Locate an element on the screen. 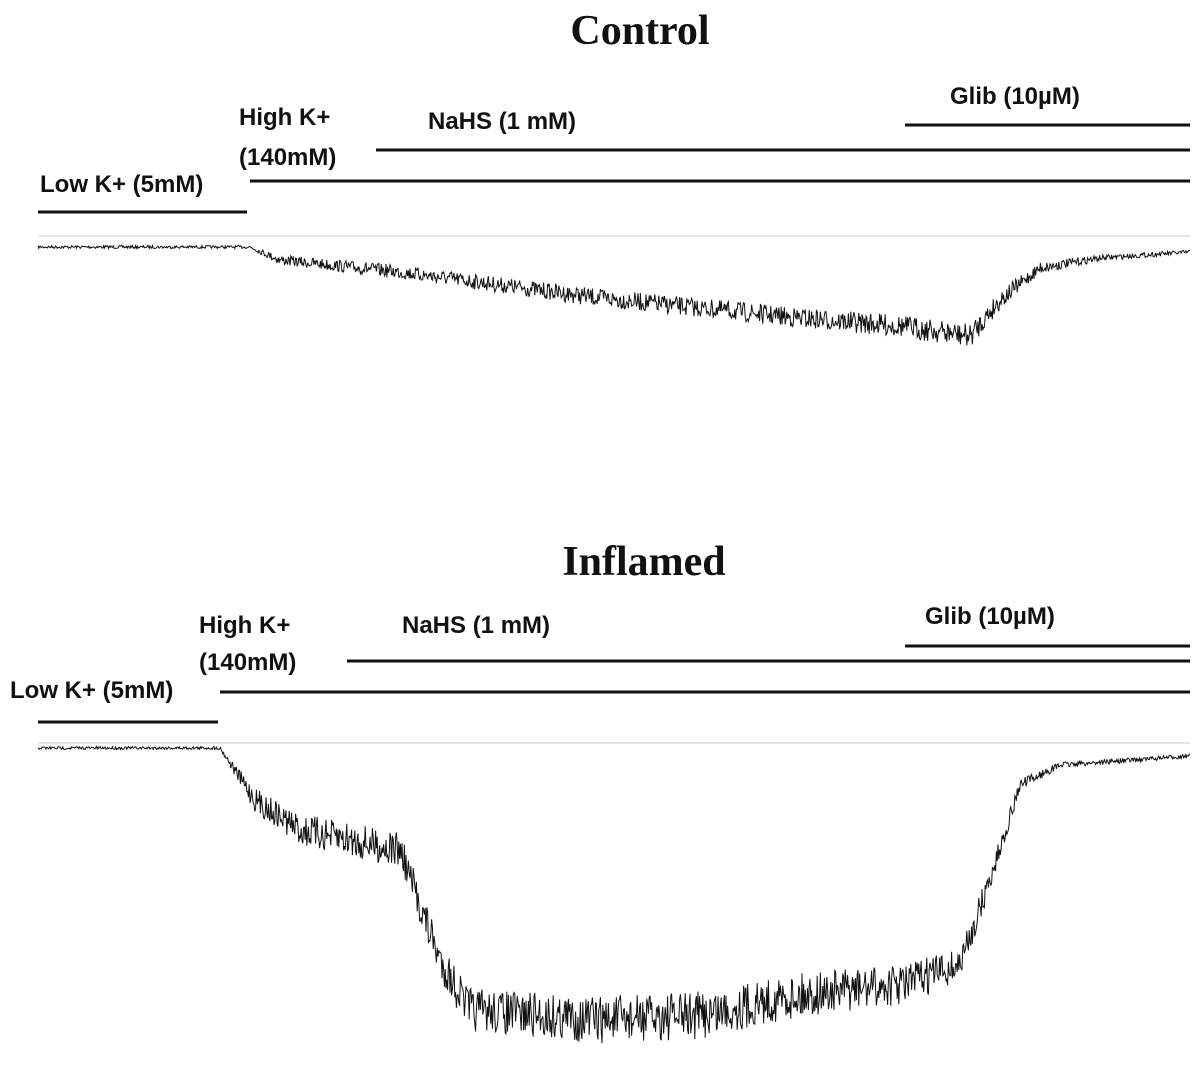 The height and width of the screenshot is (1073, 1192). panel-title: Control is located at coordinates (639, 31).